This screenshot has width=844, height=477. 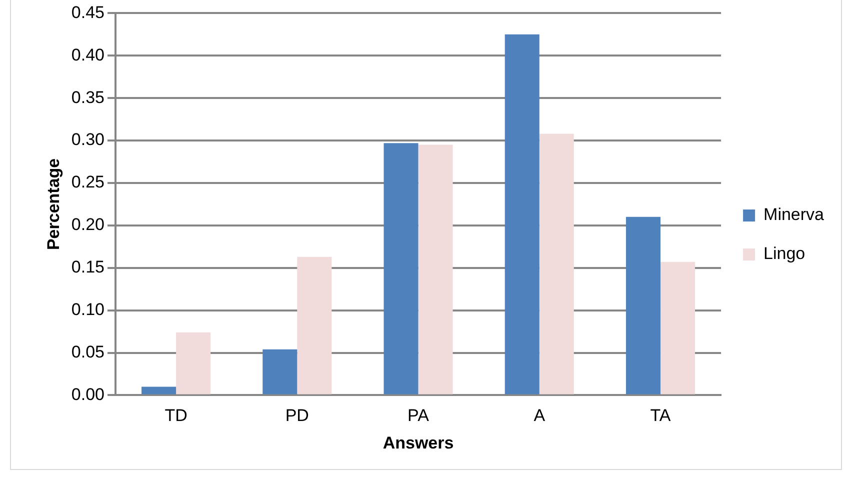 I want to click on y-tick-label: 0.40, so click(x=87, y=54).